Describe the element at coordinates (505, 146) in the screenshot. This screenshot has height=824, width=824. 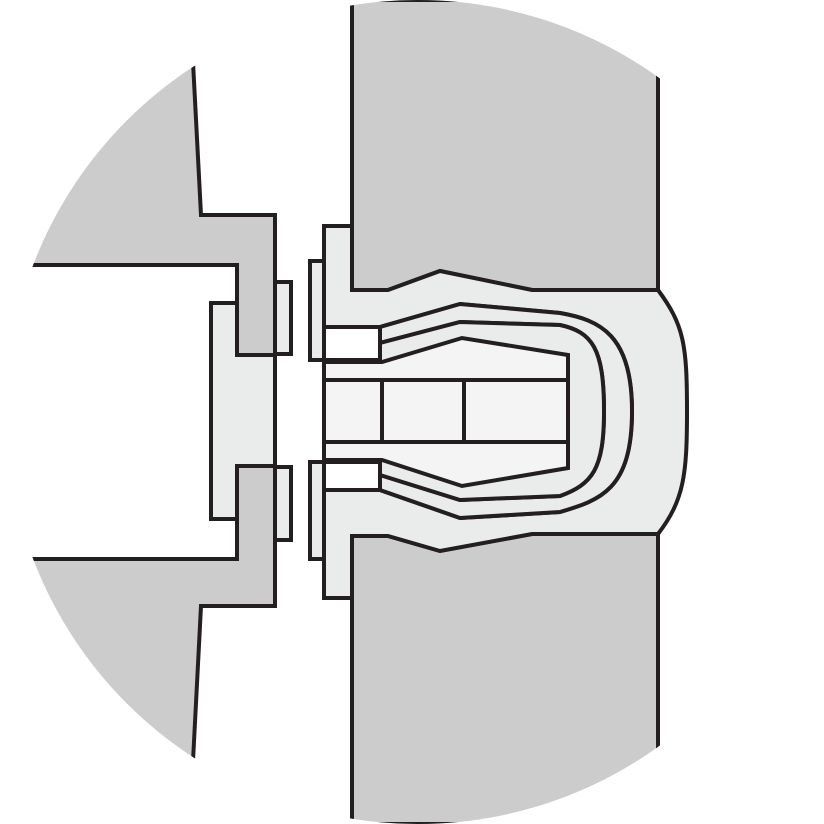
I see `right-panel-upper` at that location.